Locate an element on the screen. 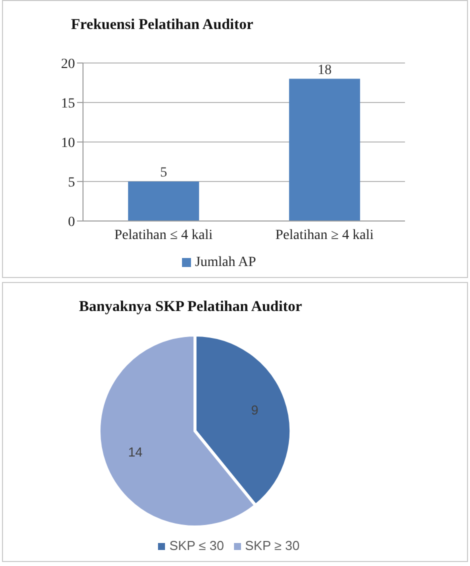 Image resolution: width=470 pixels, height=566 pixels. legend-label: SKP ≤ 30 is located at coordinates (196, 545).